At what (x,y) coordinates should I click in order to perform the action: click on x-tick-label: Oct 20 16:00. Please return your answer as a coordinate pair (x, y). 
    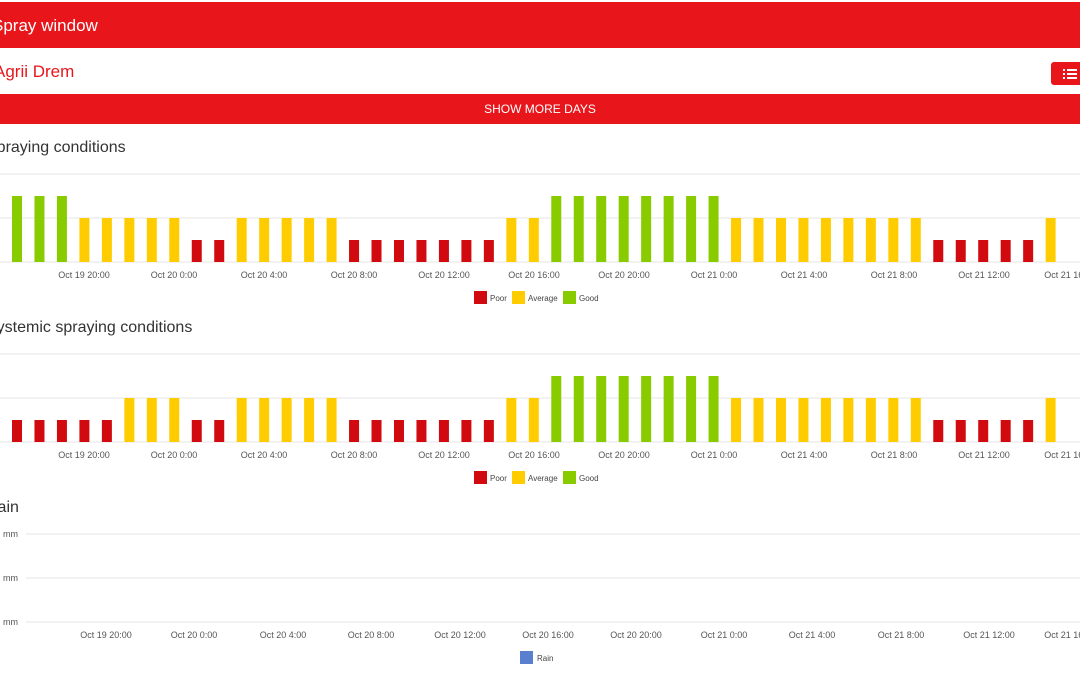
    Looking at the image, I should click on (534, 455).